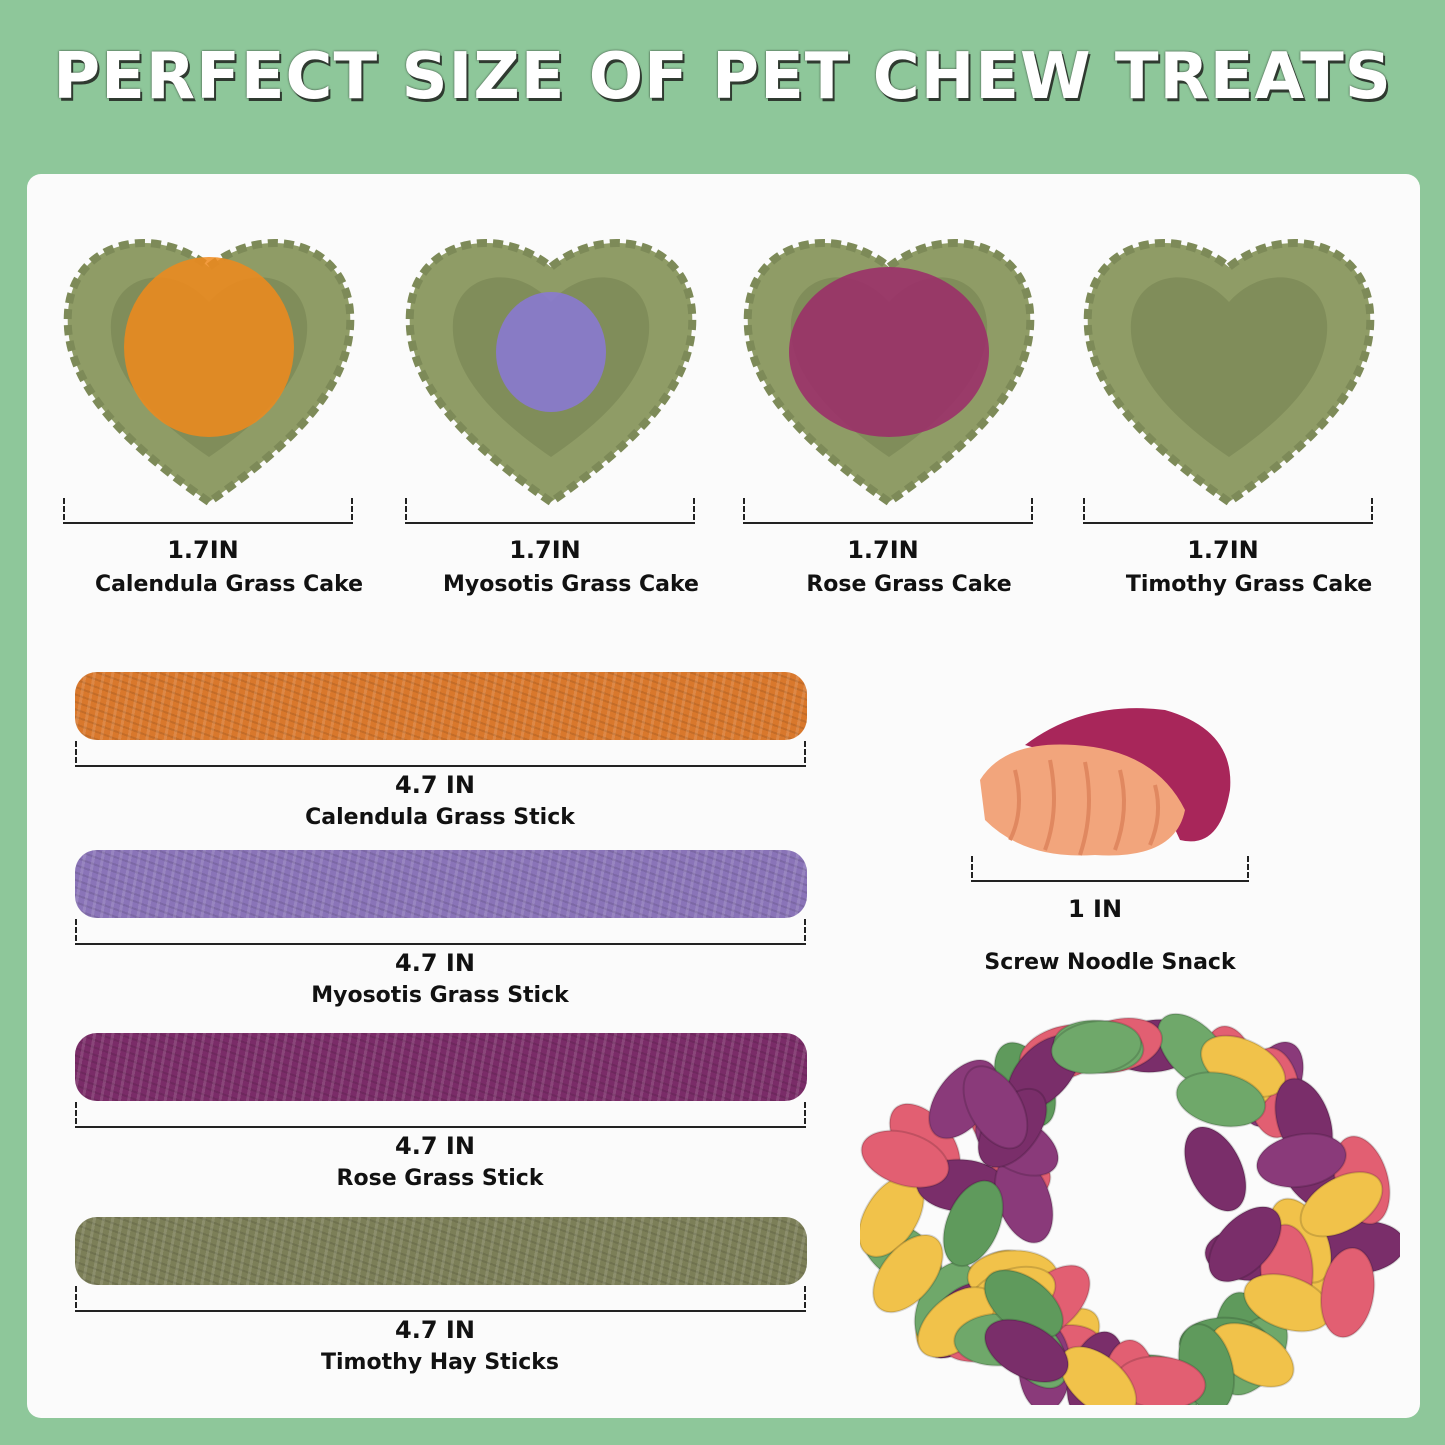 The image size is (1445, 1445). I want to click on stick-name: Rose Grass Stick, so click(440, 1178).